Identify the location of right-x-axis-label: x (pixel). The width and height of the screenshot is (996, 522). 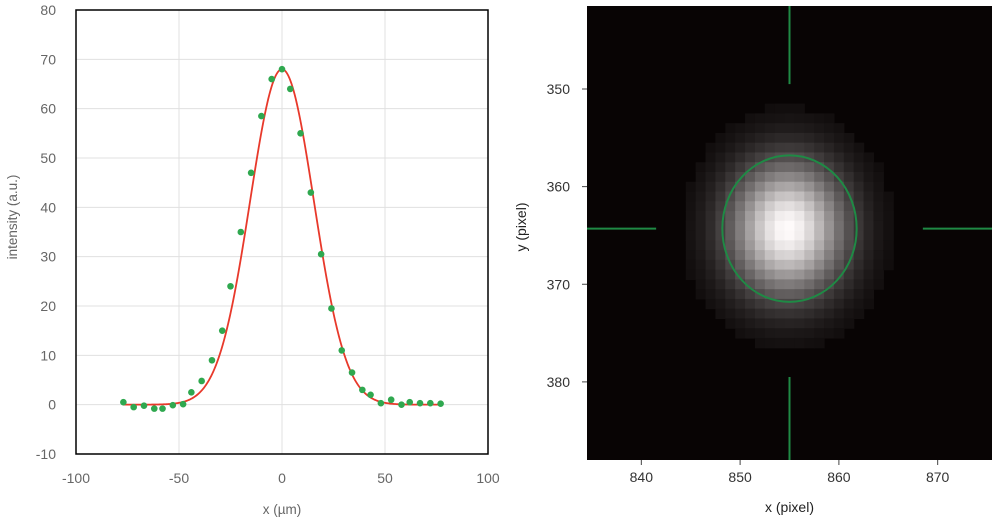
(789, 507).